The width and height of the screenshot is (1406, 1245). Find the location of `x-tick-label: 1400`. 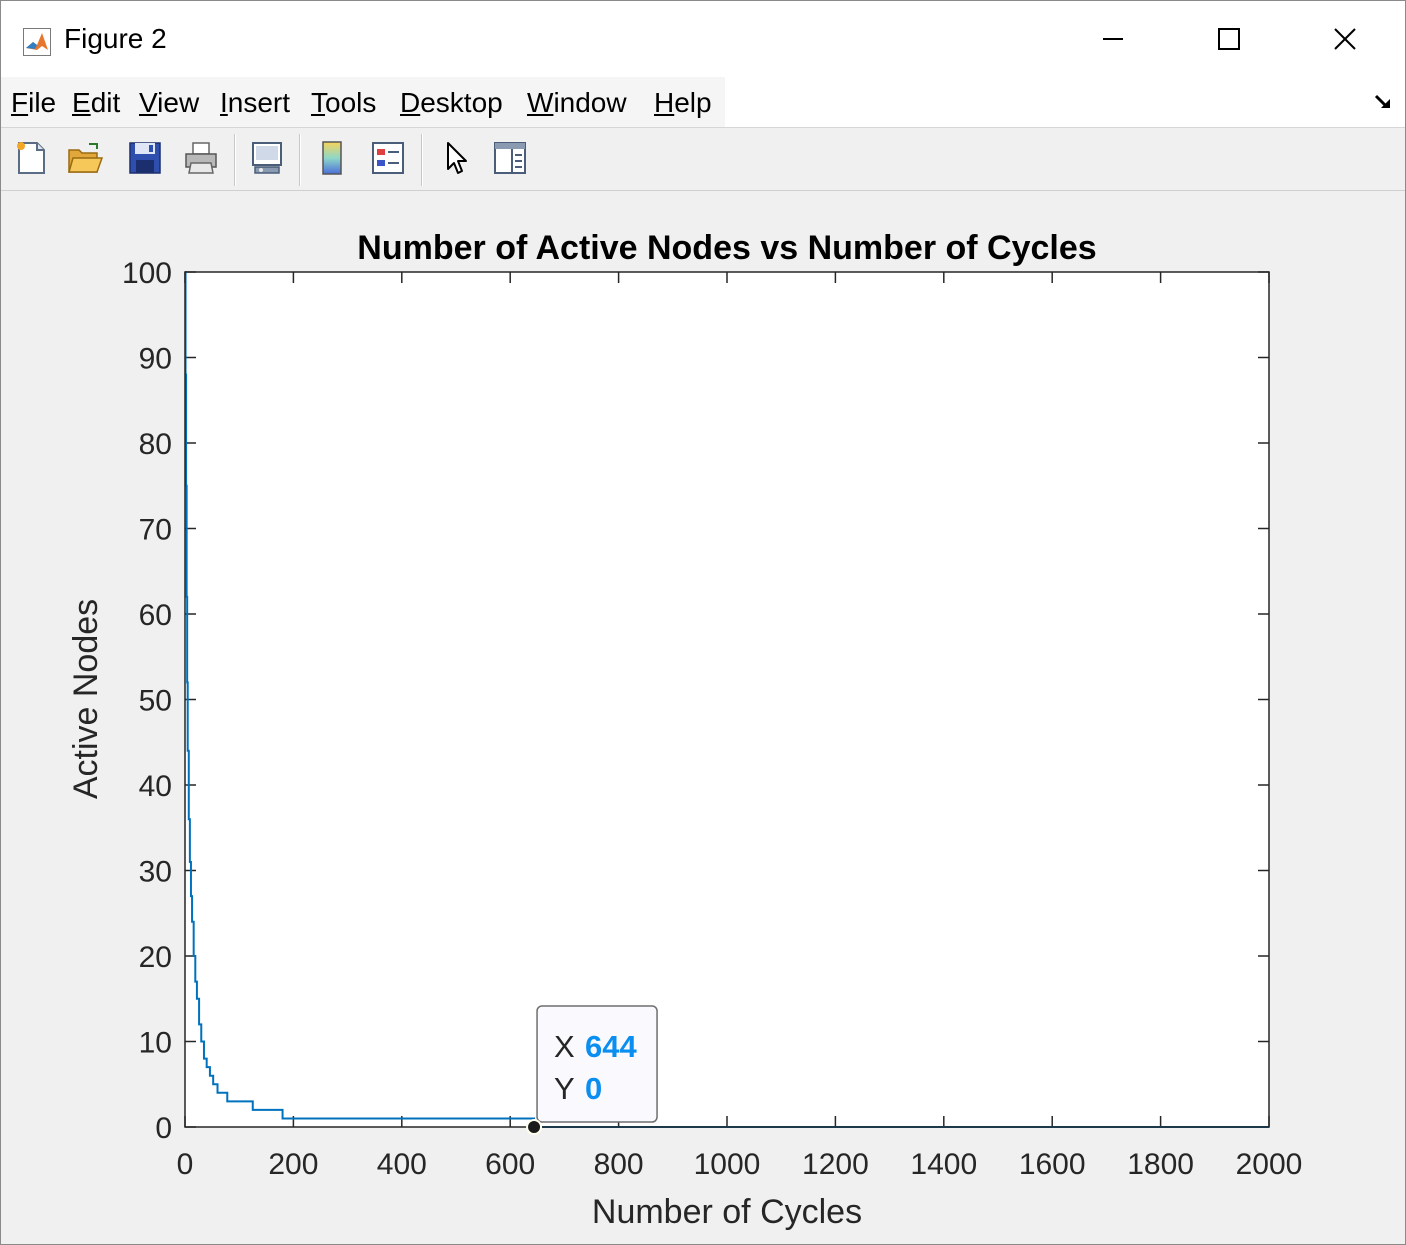

x-tick-label: 1400 is located at coordinates (943, 1164).